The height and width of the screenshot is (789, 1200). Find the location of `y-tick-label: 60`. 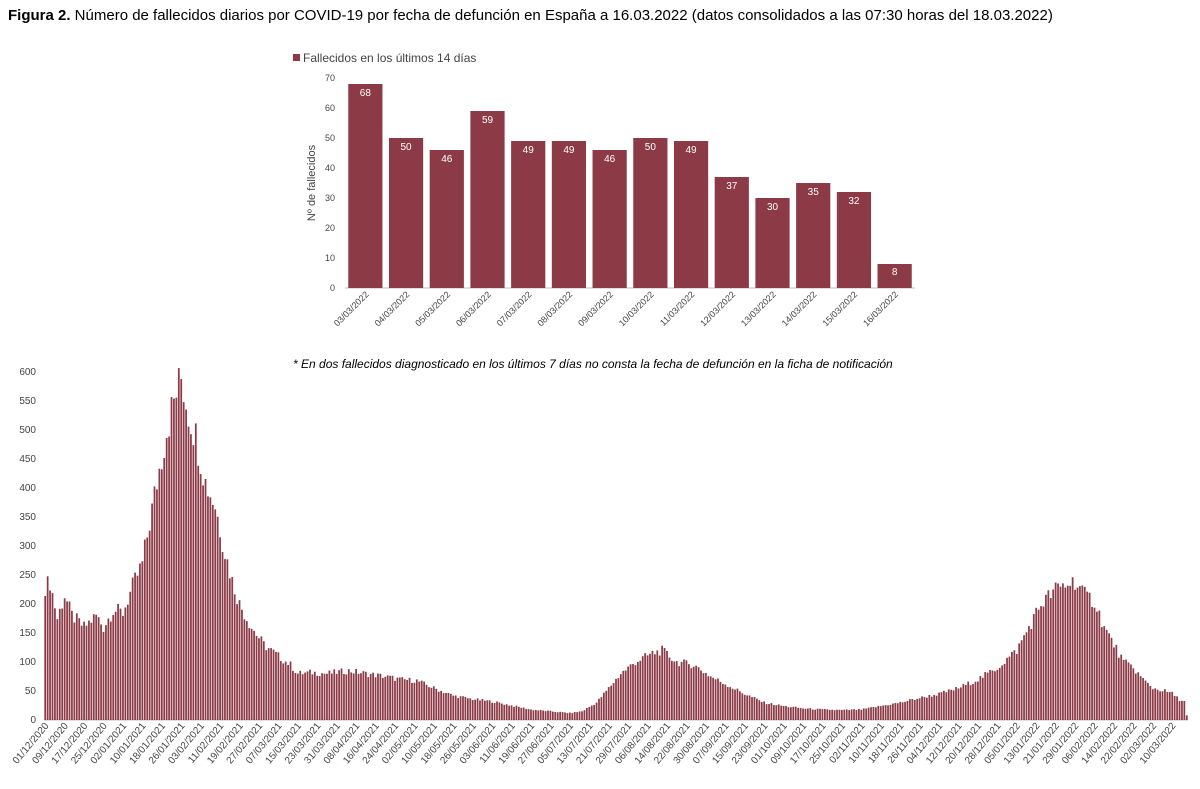

y-tick-label: 60 is located at coordinates (330, 108).